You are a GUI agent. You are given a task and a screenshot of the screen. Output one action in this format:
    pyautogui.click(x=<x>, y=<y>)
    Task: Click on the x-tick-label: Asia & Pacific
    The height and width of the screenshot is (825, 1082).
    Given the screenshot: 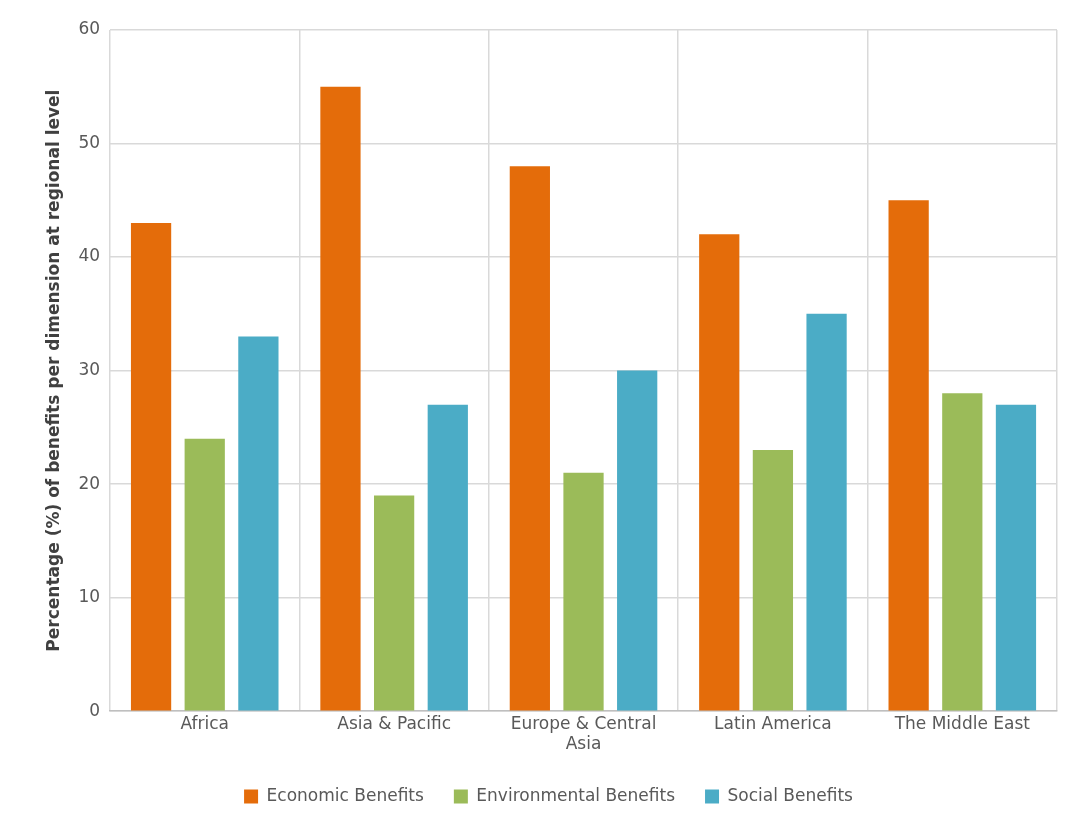 What is the action you would take?
    pyautogui.click(x=394, y=722)
    